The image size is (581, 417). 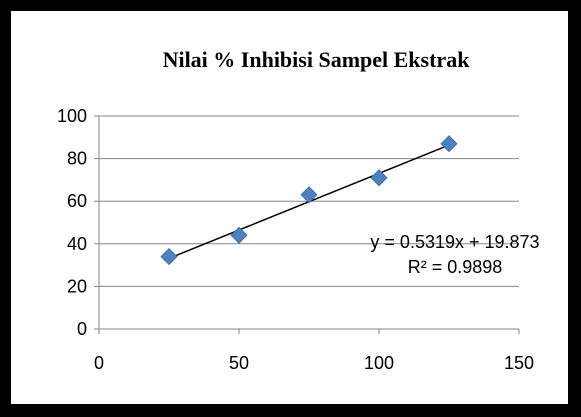 I want to click on y-tick-label-40: 40, so click(x=77, y=244).